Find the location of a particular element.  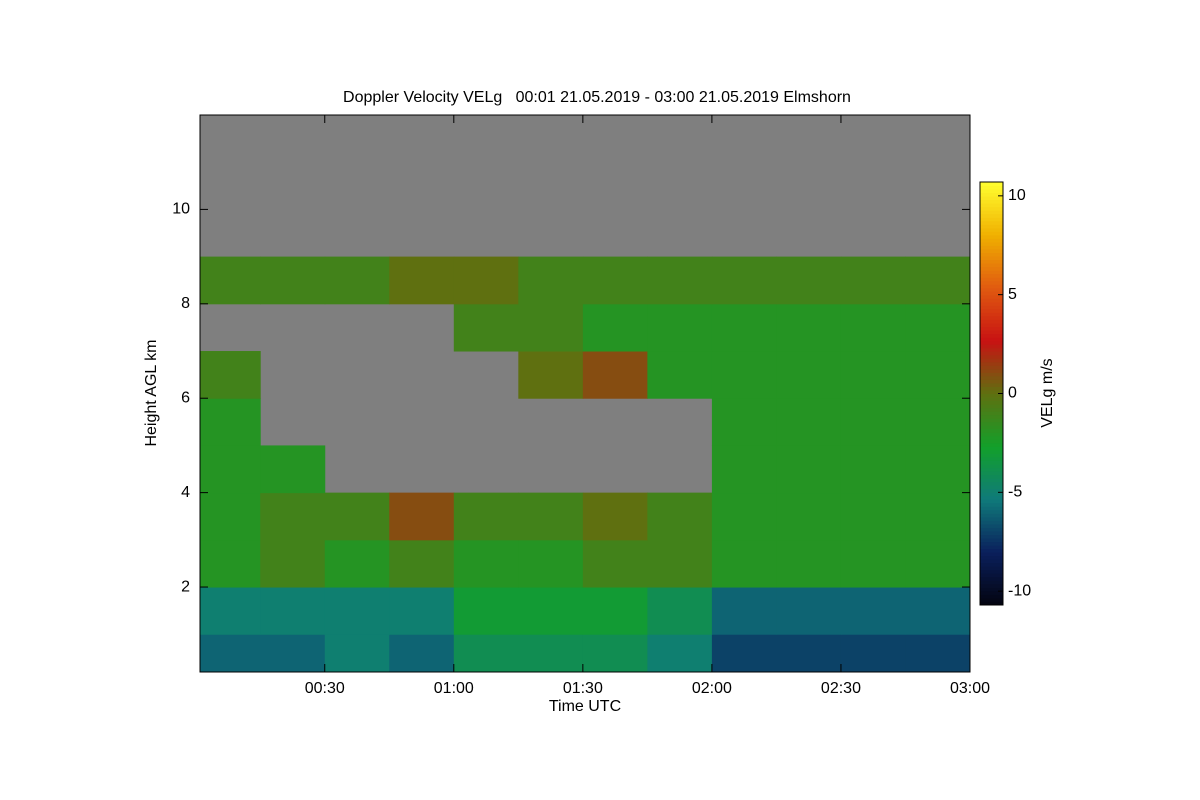

x-tick-label: 02:30 is located at coordinates (841, 688).